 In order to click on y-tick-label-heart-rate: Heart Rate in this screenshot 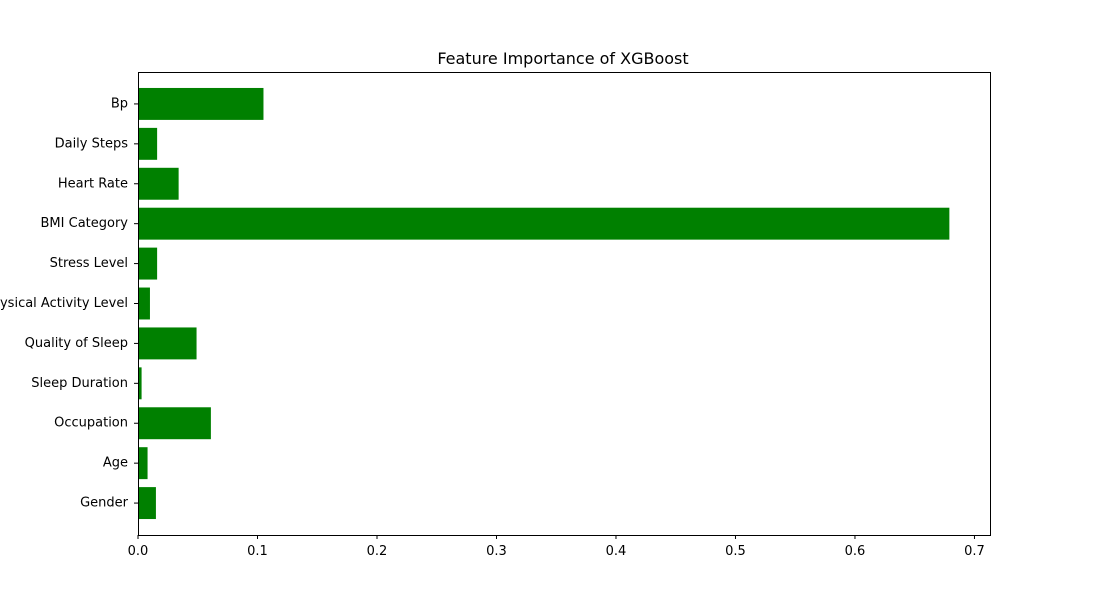, I will do `click(93, 183)`.